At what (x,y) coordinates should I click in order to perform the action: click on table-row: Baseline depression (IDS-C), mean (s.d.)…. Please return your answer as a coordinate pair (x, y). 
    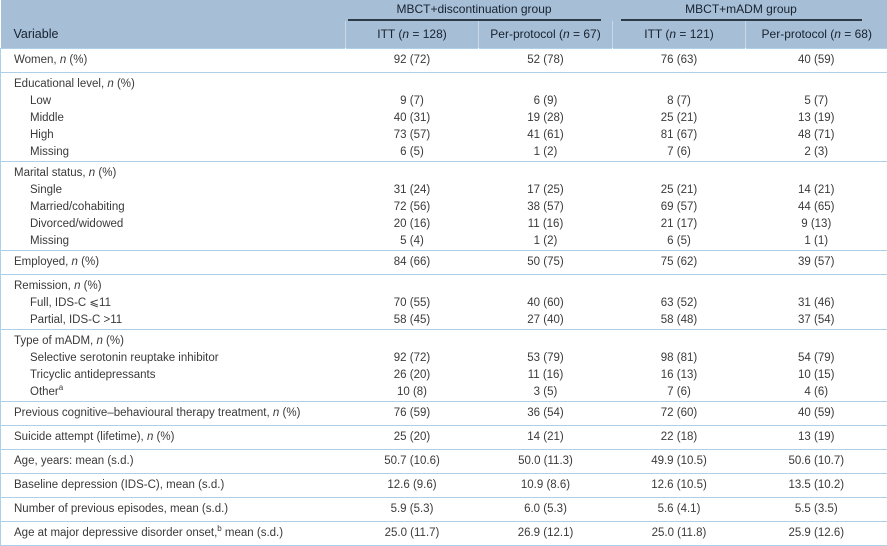
    Looking at the image, I should click on (444, 485).